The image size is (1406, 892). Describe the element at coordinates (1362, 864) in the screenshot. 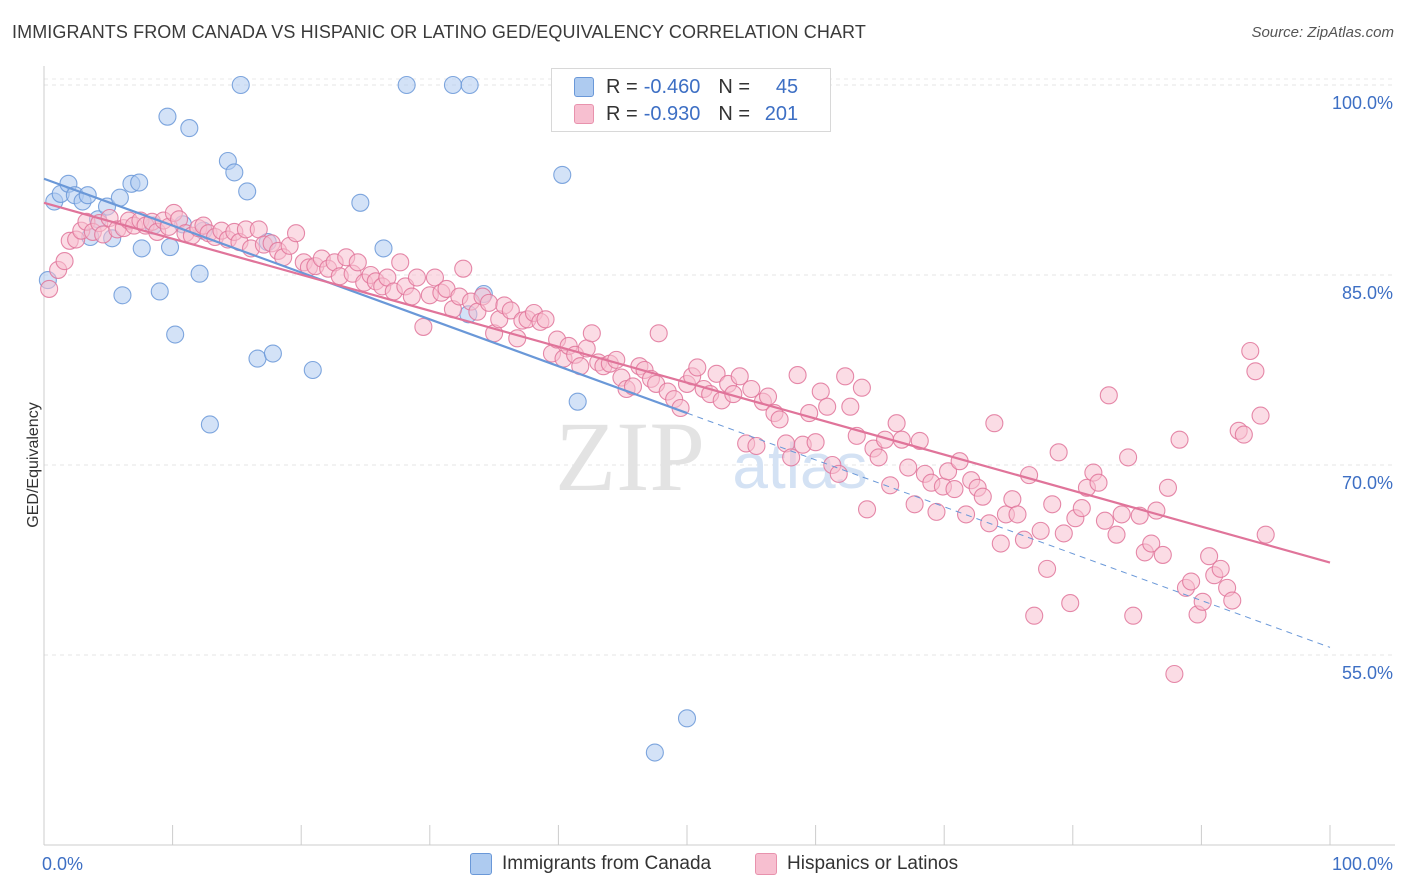

I see `x-tick-label: 100.0%` at that location.